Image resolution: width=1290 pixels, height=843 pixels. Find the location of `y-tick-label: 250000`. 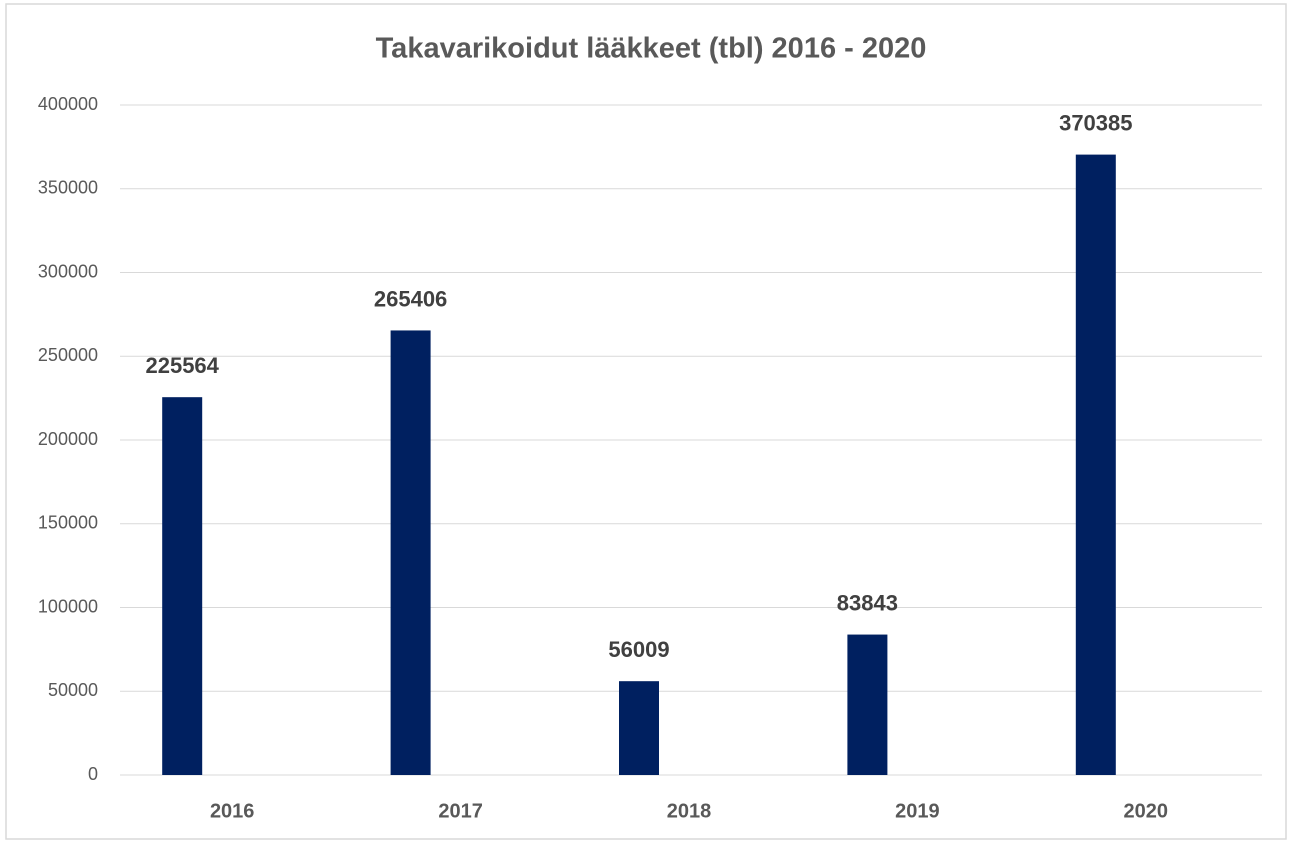

y-tick-label: 250000 is located at coordinates (68, 355).